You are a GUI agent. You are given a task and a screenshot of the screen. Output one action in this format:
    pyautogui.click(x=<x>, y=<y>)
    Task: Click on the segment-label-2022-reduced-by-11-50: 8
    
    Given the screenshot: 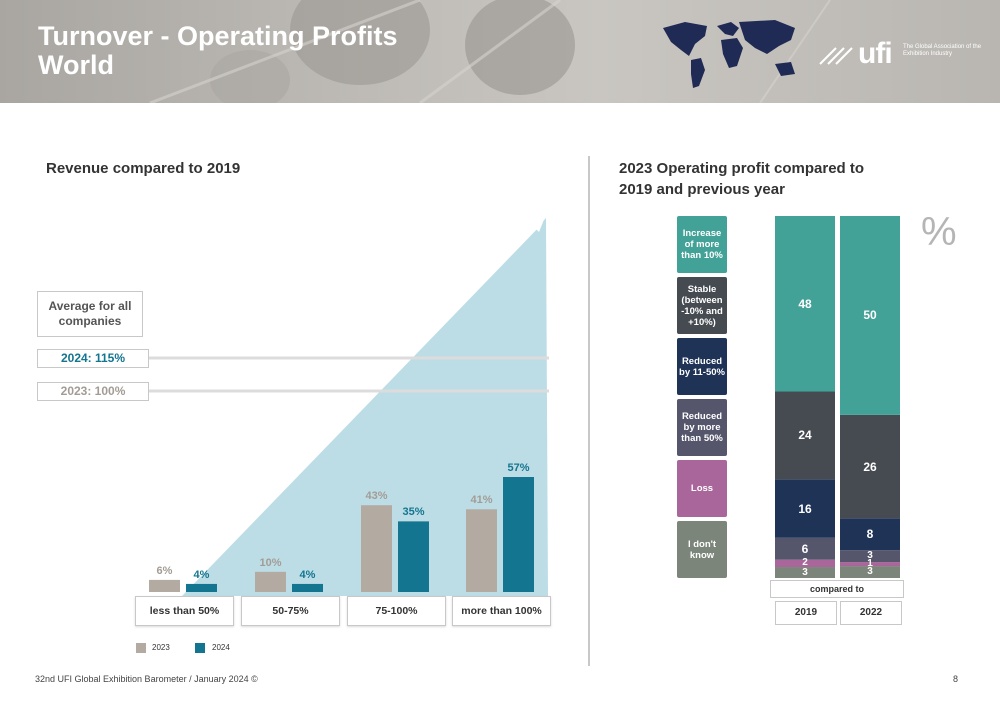 What is the action you would take?
    pyautogui.click(x=870, y=534)
    